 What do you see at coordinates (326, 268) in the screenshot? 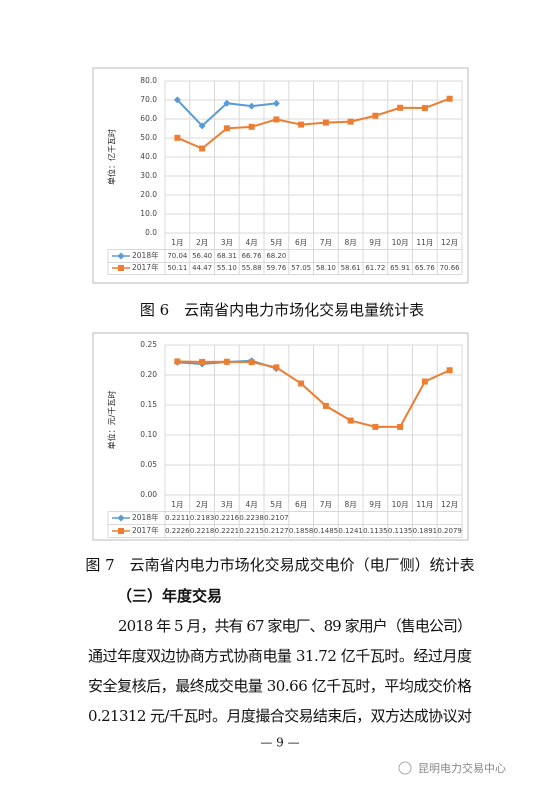
I see `data-label: 58.10` at bounding box center [326, 268].